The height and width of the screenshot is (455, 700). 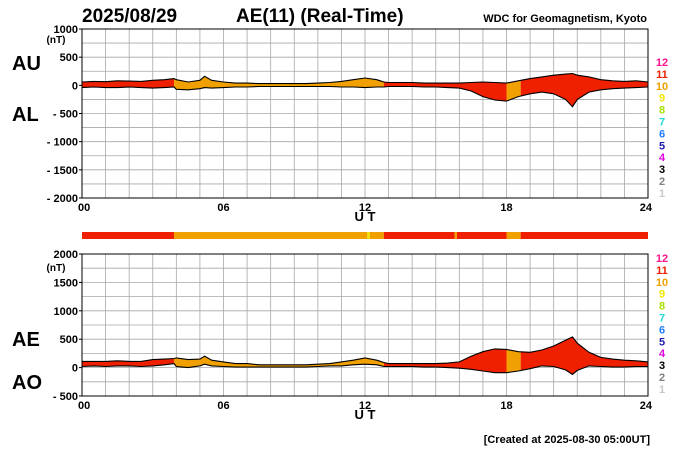 I want to click on au-al-legend-level-10: 10, so click(x=662, y=87).